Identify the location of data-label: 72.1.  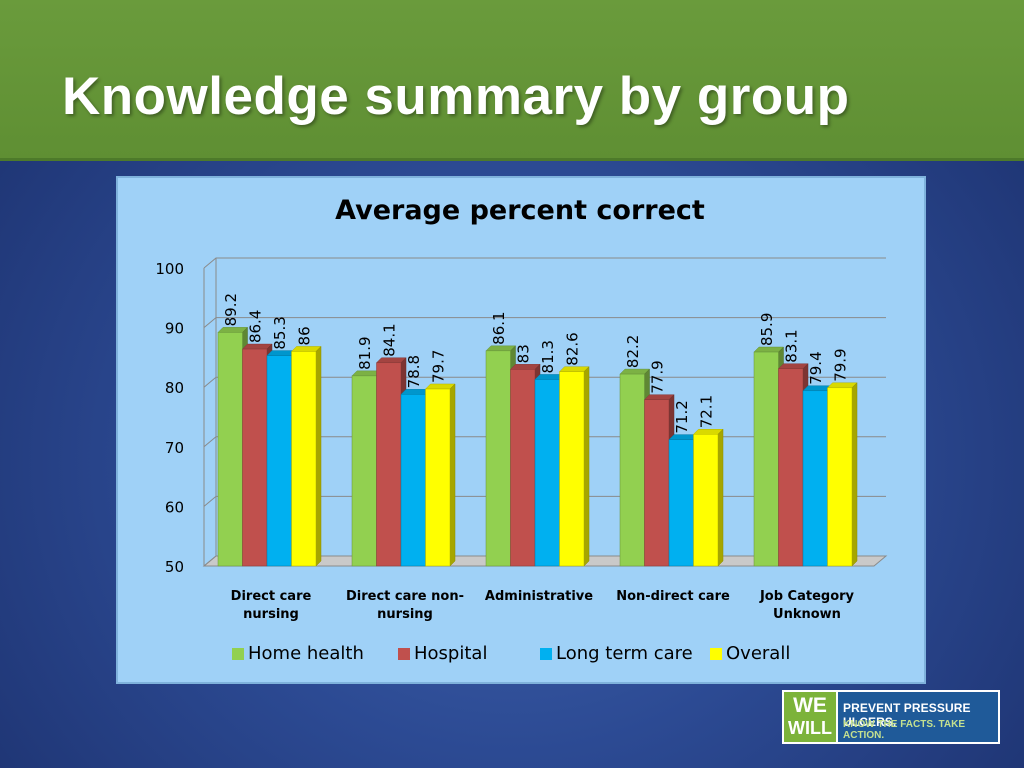
(707, 411).